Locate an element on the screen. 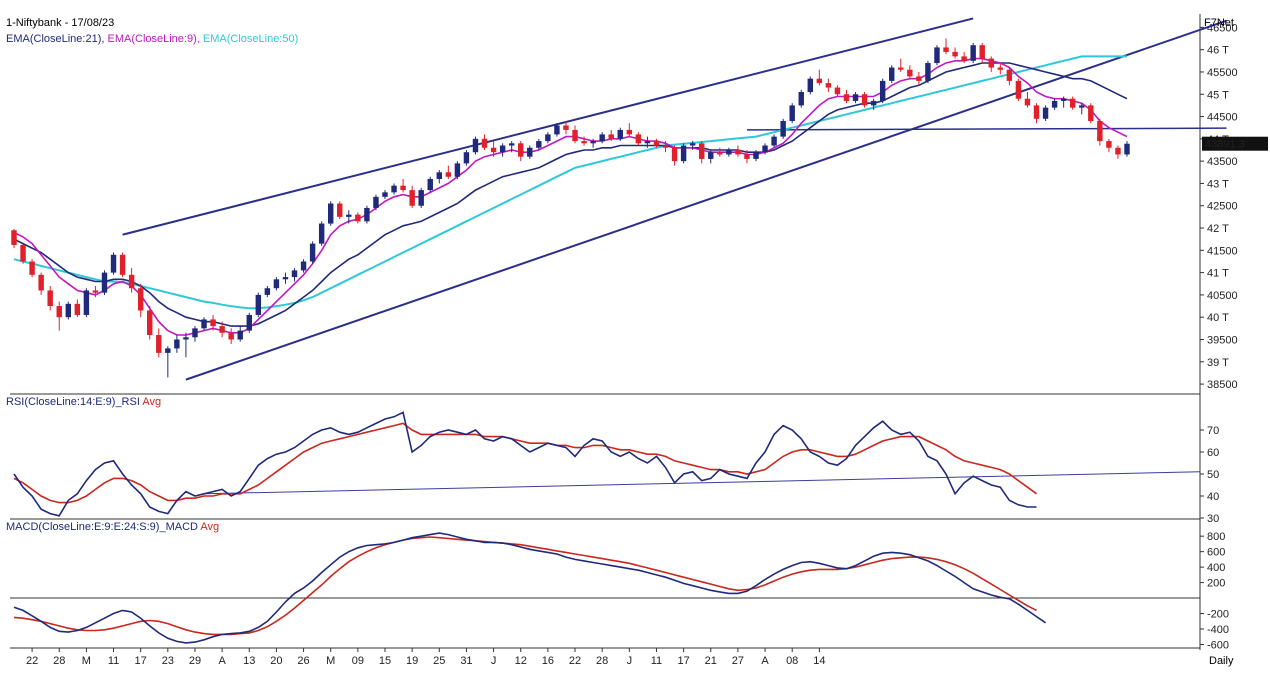 This screenshot has width=1270, height=677. symbol-line: 1-Niftybank - 17/08/23 is located at coordinates (60, 23).